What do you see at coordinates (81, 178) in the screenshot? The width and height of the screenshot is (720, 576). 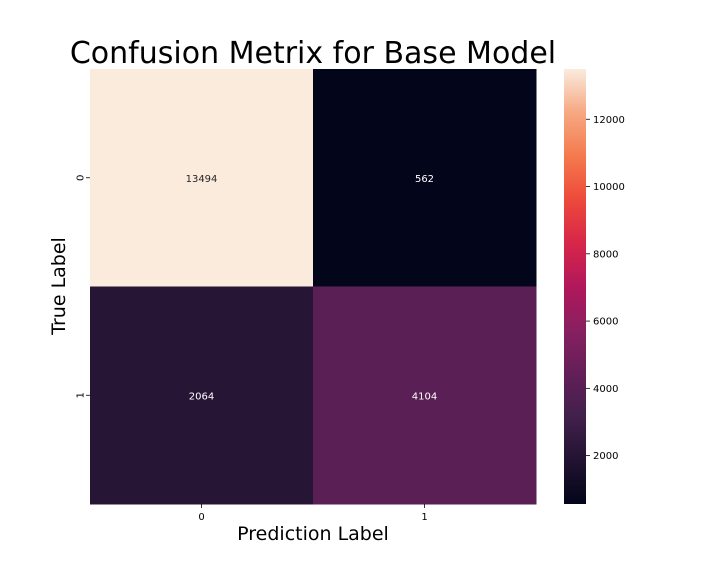 I see `y-tick-label: 0` at bounding box center [81, 178].